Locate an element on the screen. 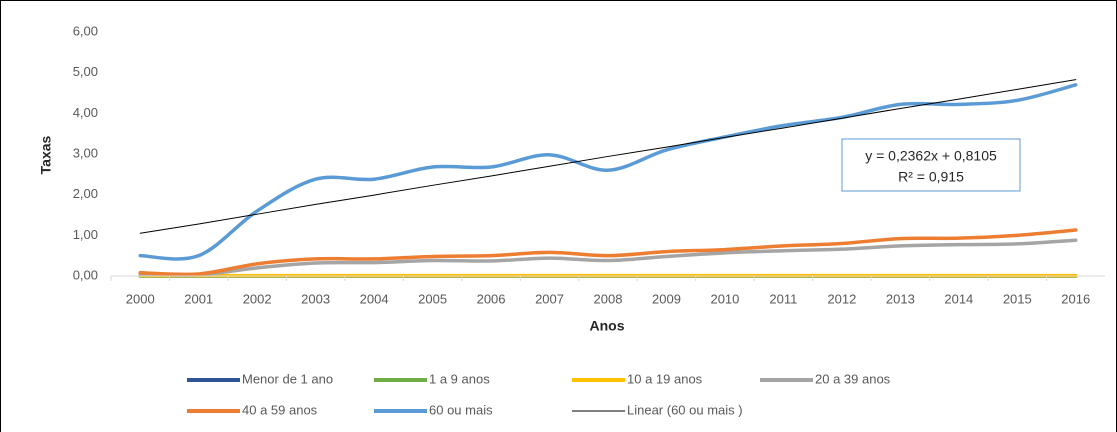 The height and width of the screenshot is (432, 1117). y-tick-label: 1,00 is located at coordinates (85, 234).